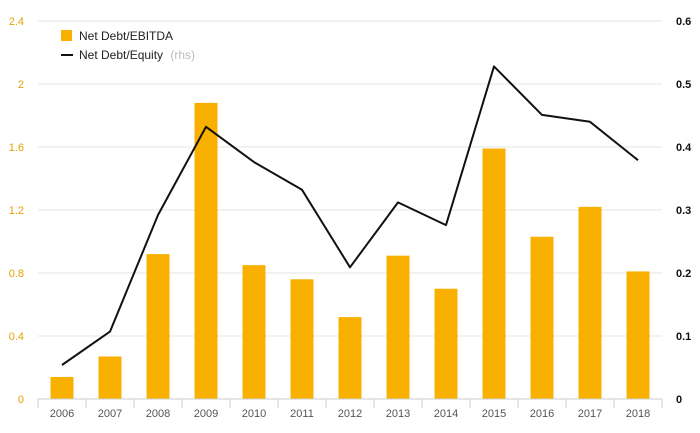 Image resolution: width=700 pixels, height=433 pixels. I want to click on y-left-tick-label: 2.4, so click(16, 22).